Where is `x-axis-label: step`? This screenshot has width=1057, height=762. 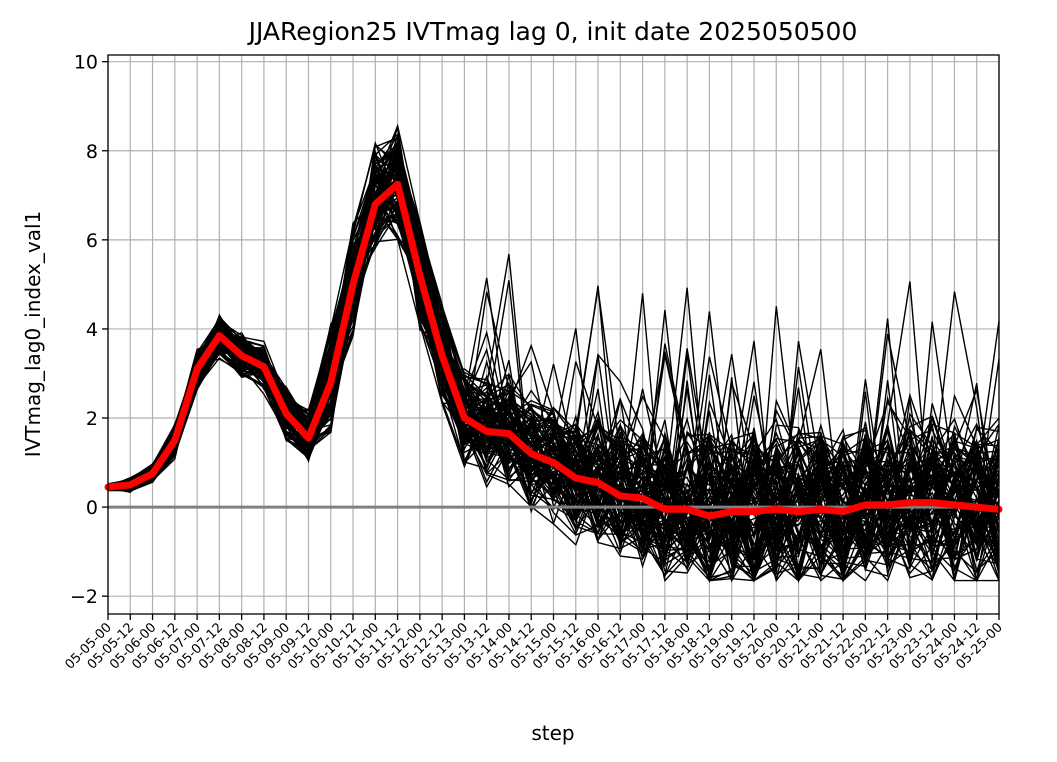 x-axis-label: step is located at coordinates (552, 733).